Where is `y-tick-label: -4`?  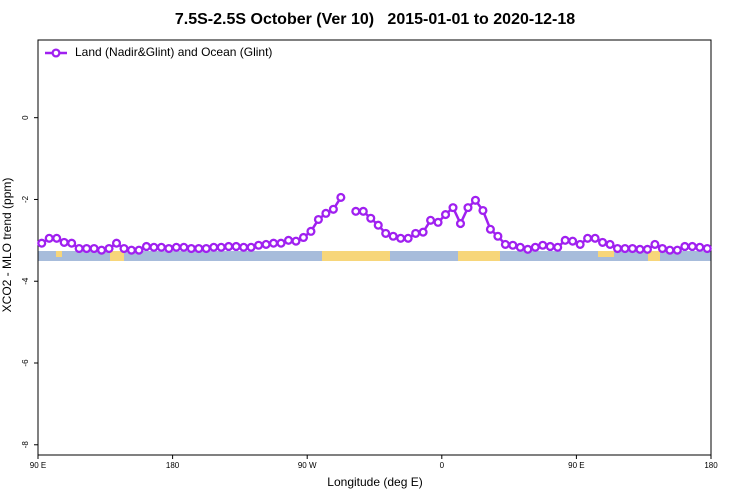 y-tick-label: -4 is located at coordinates (25, 281).